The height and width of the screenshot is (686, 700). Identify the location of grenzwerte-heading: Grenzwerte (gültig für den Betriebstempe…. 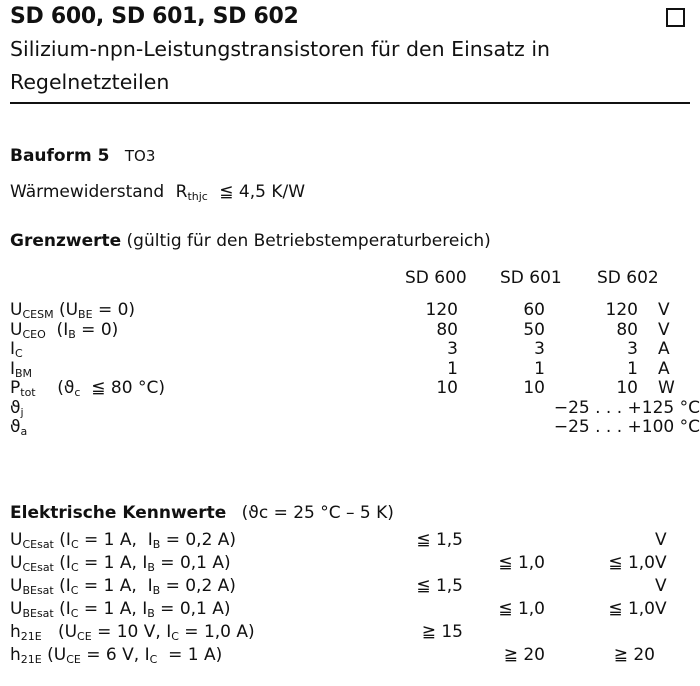
(250, 241).